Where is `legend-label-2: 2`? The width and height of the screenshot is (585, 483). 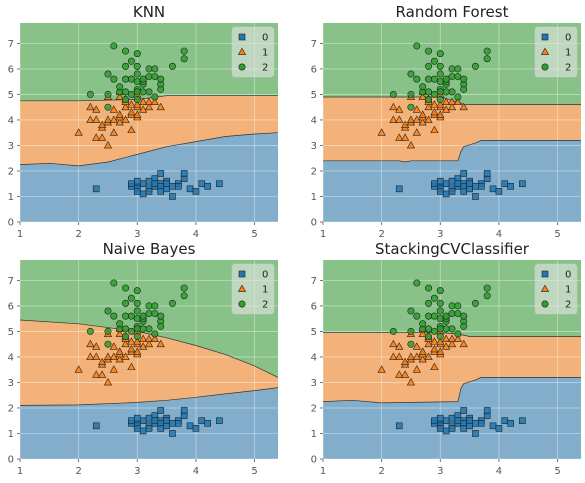 legend-label-2: 2 is located at coordinates (568, 305).